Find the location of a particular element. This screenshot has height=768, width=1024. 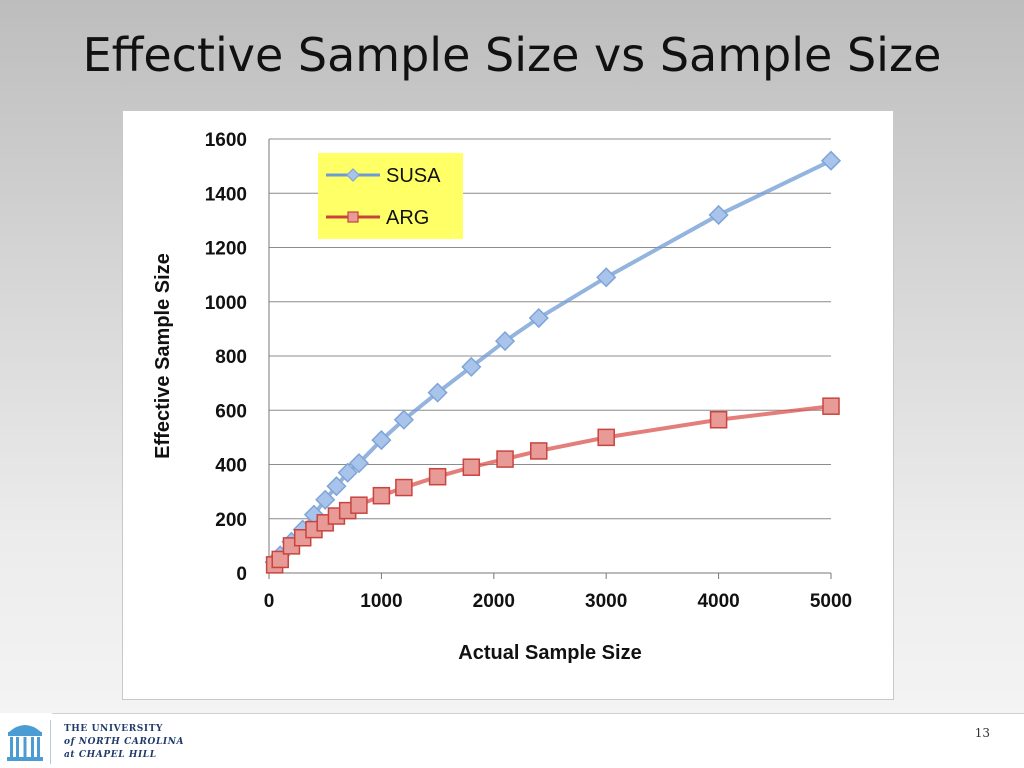

x-tick-label: 4000 is located at coordinates (718, 601).